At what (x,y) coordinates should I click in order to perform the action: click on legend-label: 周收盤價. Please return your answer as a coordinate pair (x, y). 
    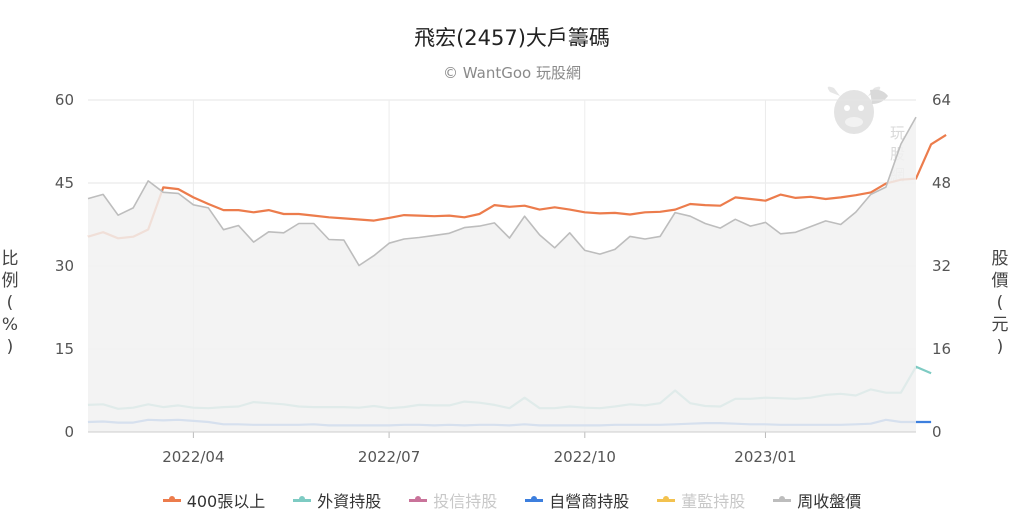
    Looking at the image, I should click on (829, 501).